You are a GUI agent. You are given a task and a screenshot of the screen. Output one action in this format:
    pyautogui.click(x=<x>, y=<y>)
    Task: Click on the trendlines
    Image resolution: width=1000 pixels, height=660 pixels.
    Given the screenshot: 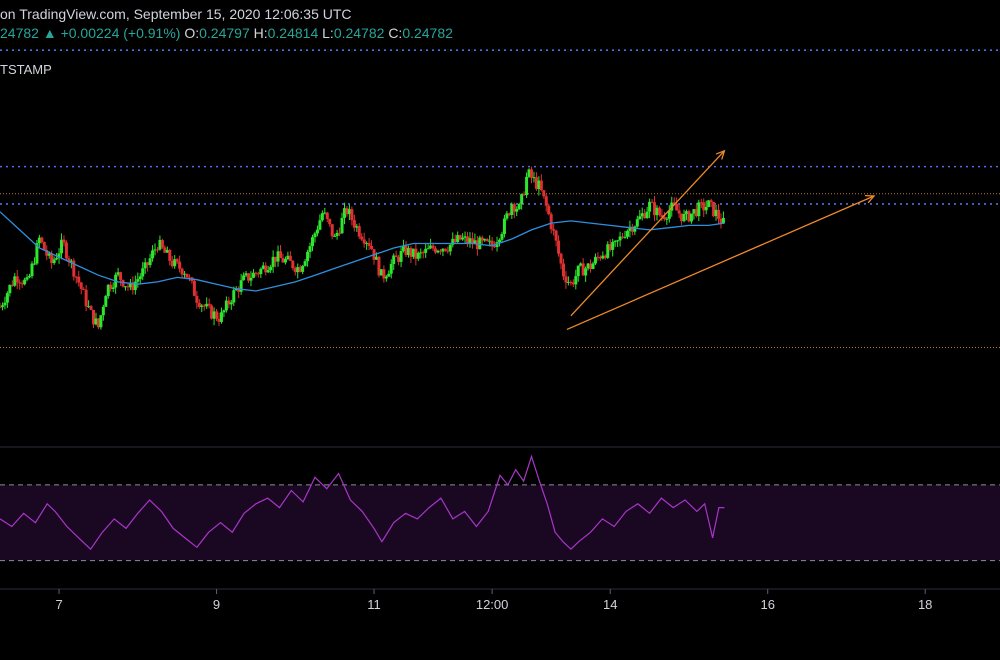 What is the action you would take?
    pyautogui.click(x=721, y=240)
    